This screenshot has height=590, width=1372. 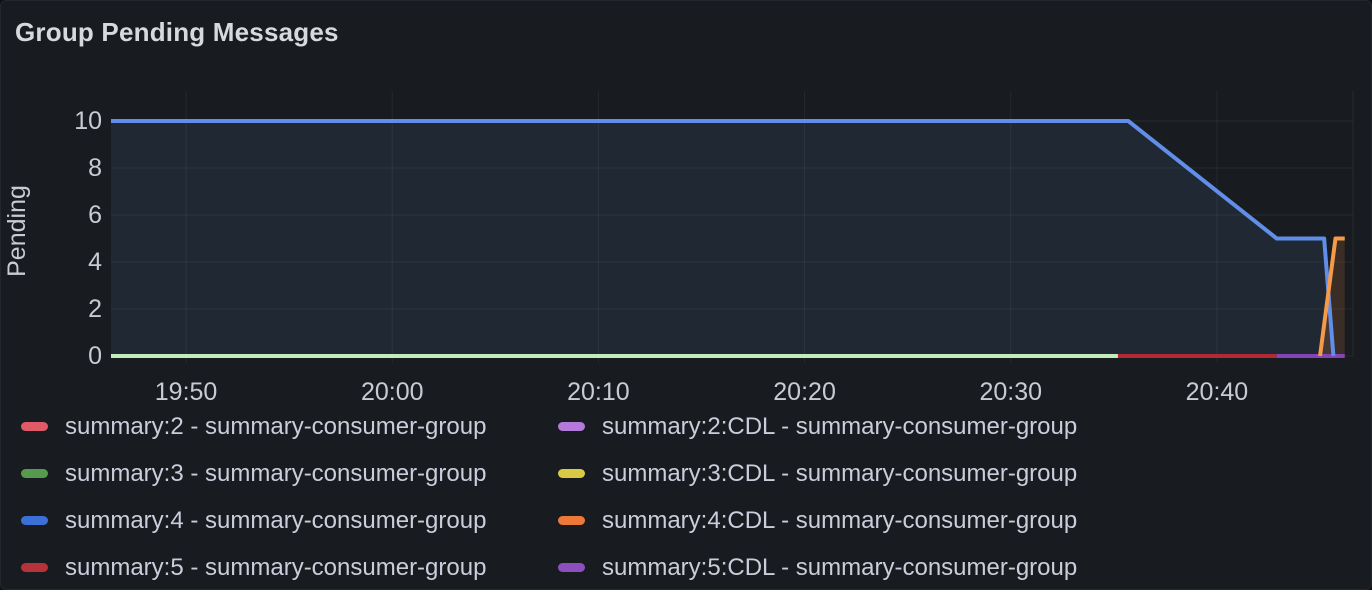 I want to click on legend-item-label: summary:3 - summary-consumer-group, so click(x=276, y=473).